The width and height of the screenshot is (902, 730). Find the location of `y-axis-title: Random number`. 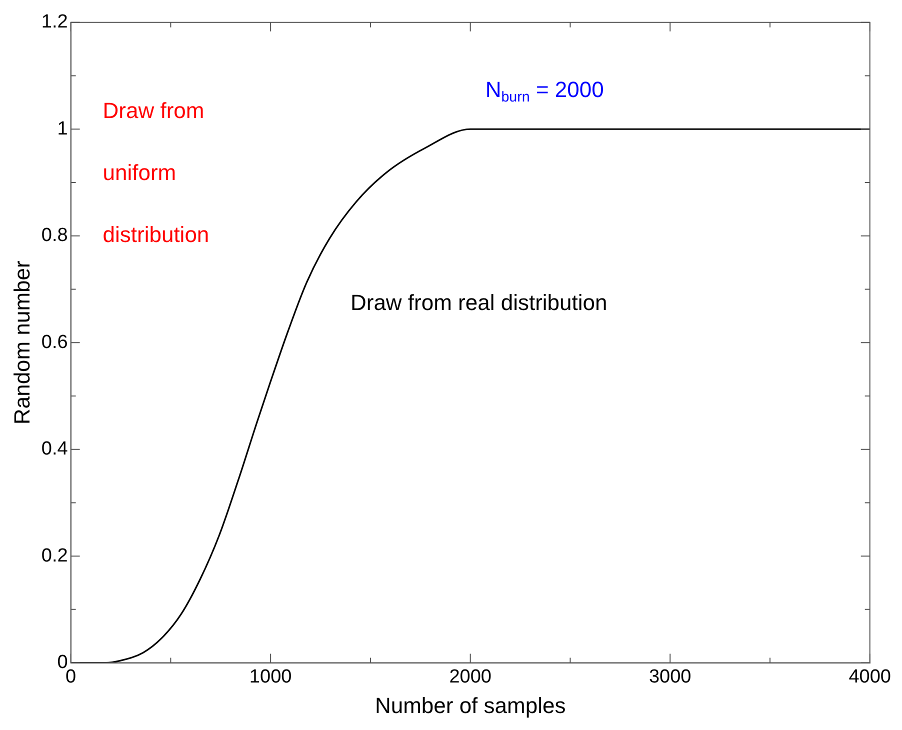

y-axis-title: Random number is located at coordinates (21, 342).